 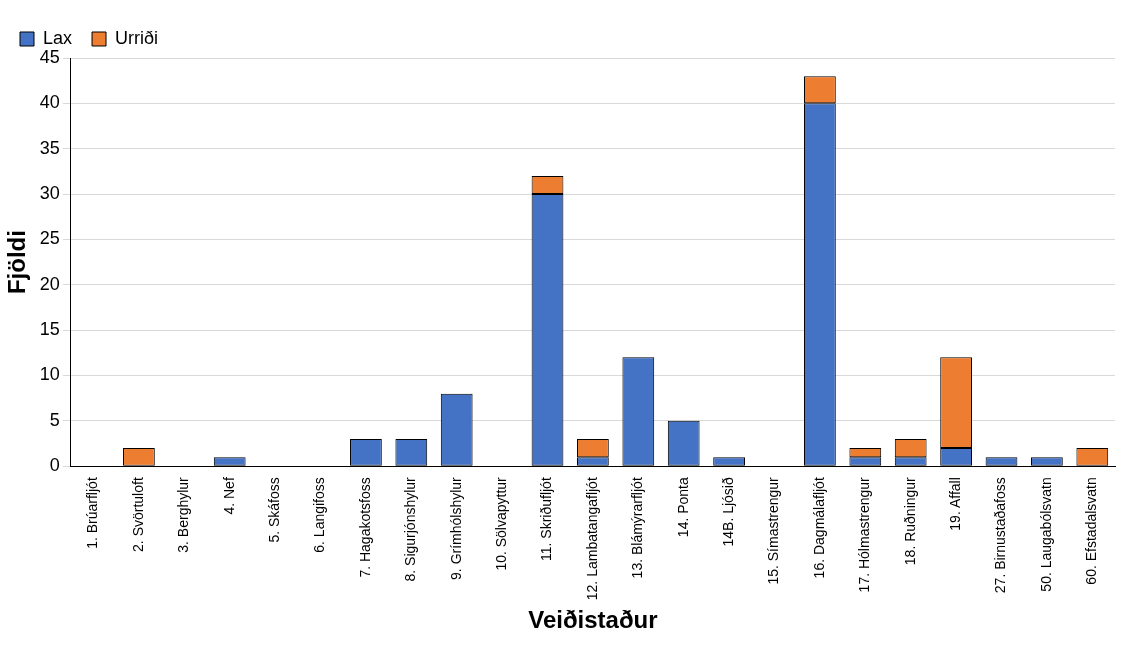 I want to click on y-tick-label: 45, so click(x=49, y=56).